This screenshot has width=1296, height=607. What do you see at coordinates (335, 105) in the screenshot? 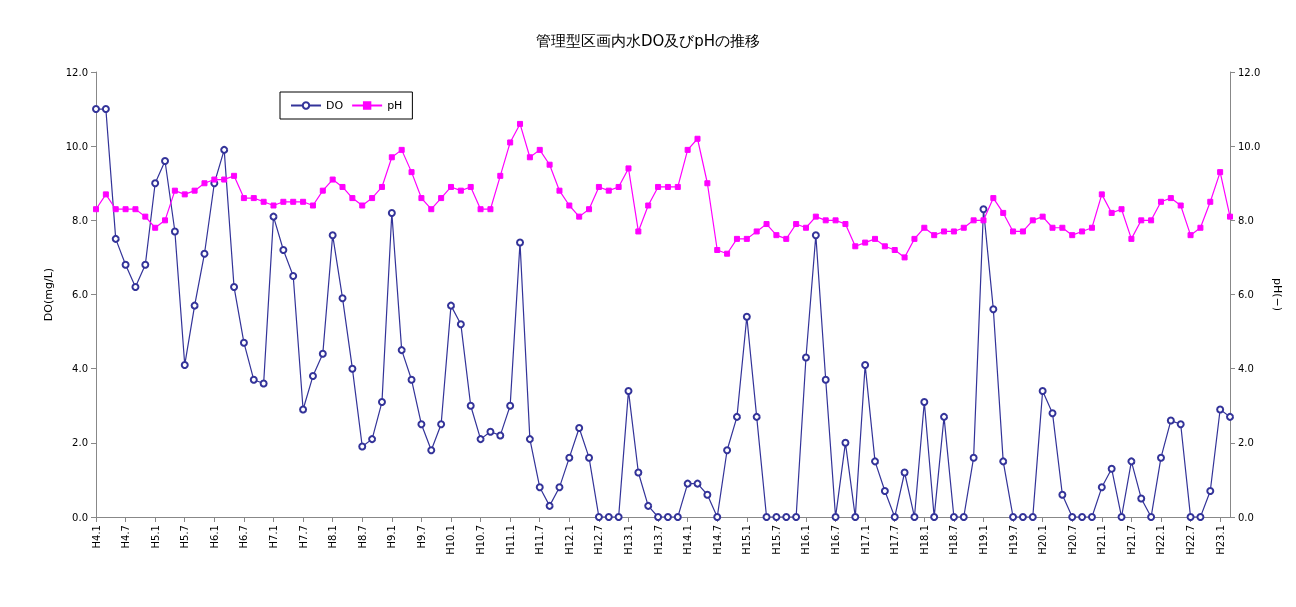
I see `legend-label: DO` at bounding box center [335, 105].